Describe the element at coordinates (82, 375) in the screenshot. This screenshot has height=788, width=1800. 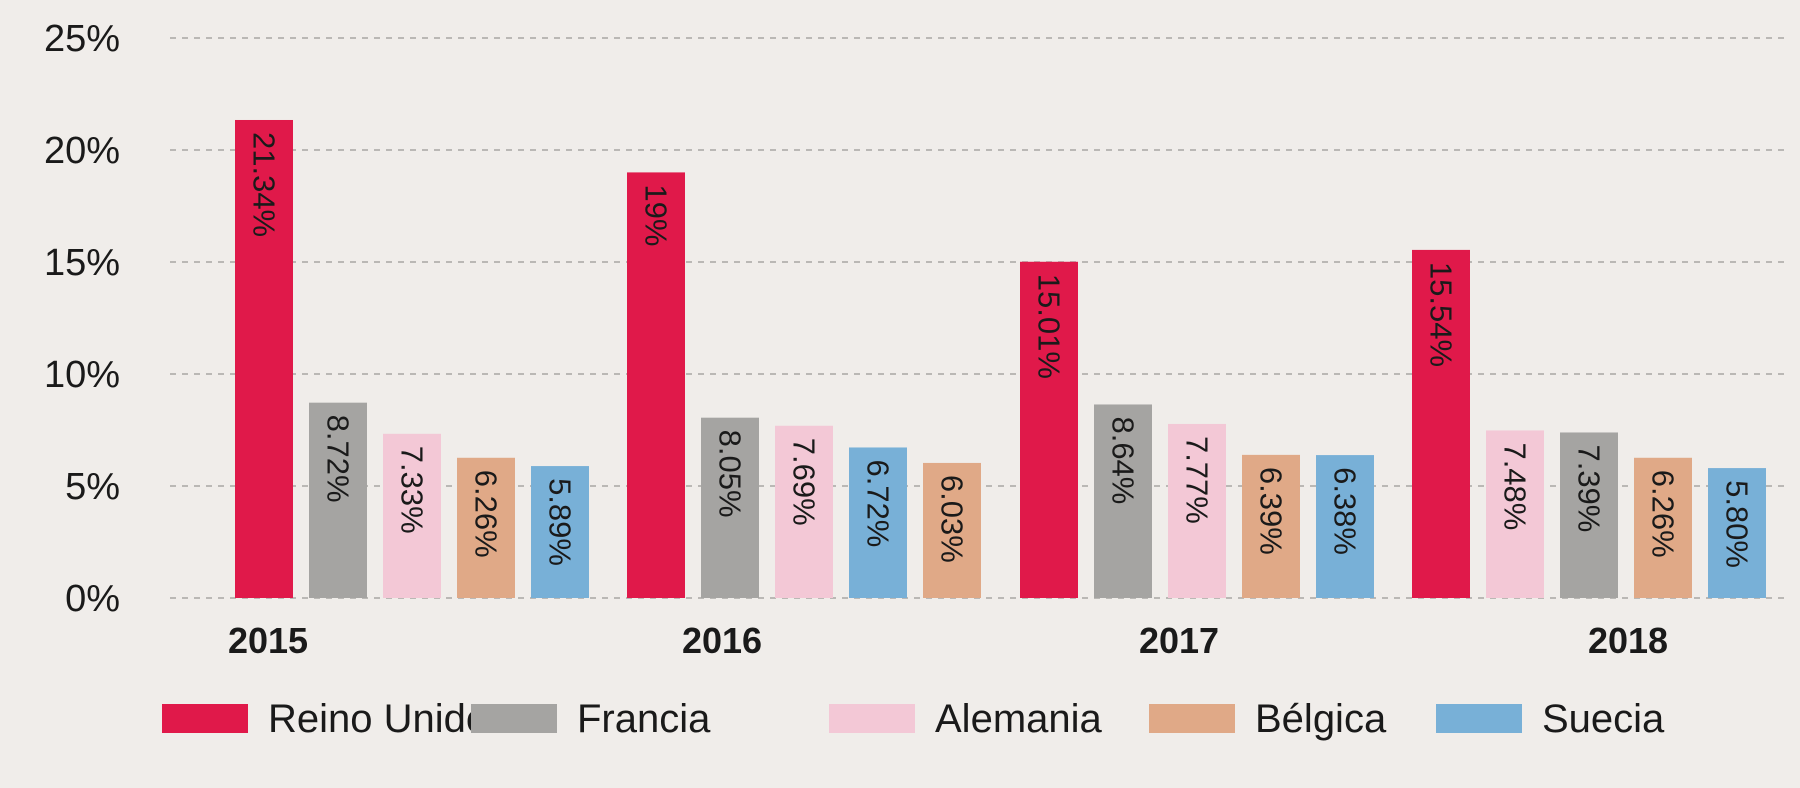
I see `y-tick-label: 10%` at that location.